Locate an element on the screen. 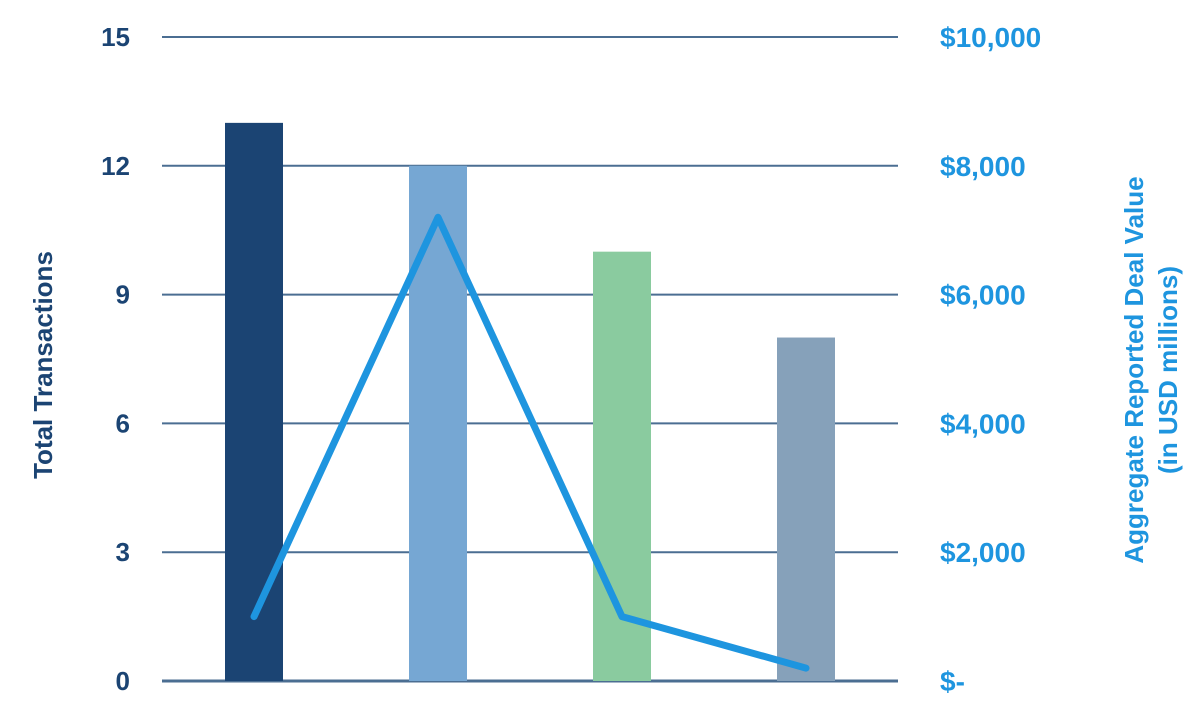 This screenshot has height=724, width=1200. right-axis-label-line1: Aggregate Reported Deal Value is located at coordinates (1134, 369).